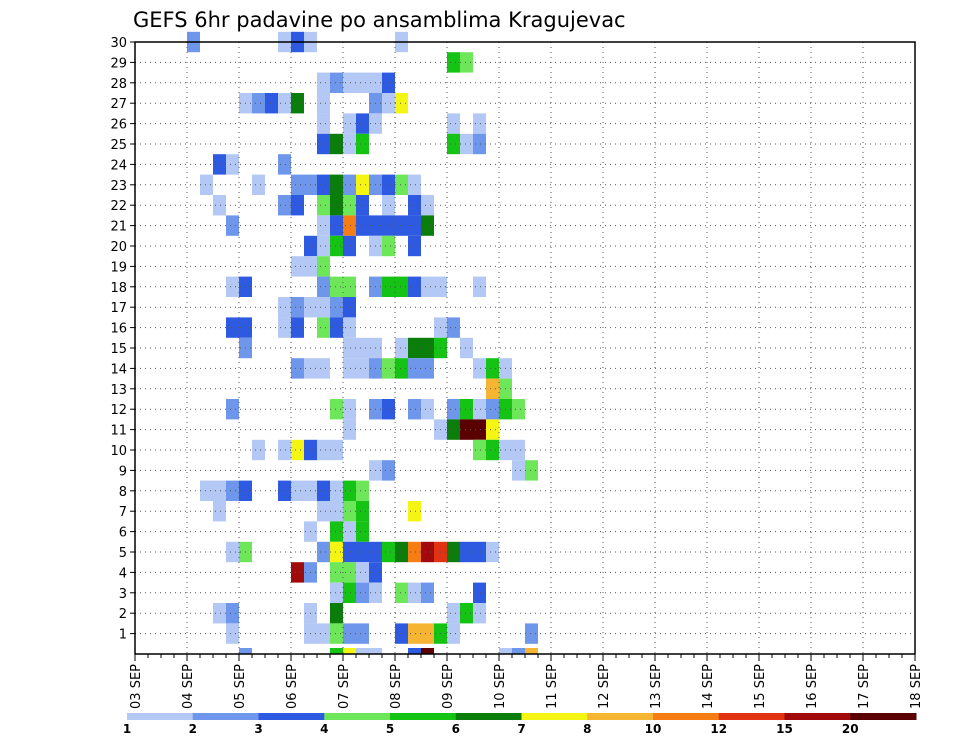  Describe the element at coordinates (118, 84) in the screenshot. I see `y-tick-label: 28` at that location.